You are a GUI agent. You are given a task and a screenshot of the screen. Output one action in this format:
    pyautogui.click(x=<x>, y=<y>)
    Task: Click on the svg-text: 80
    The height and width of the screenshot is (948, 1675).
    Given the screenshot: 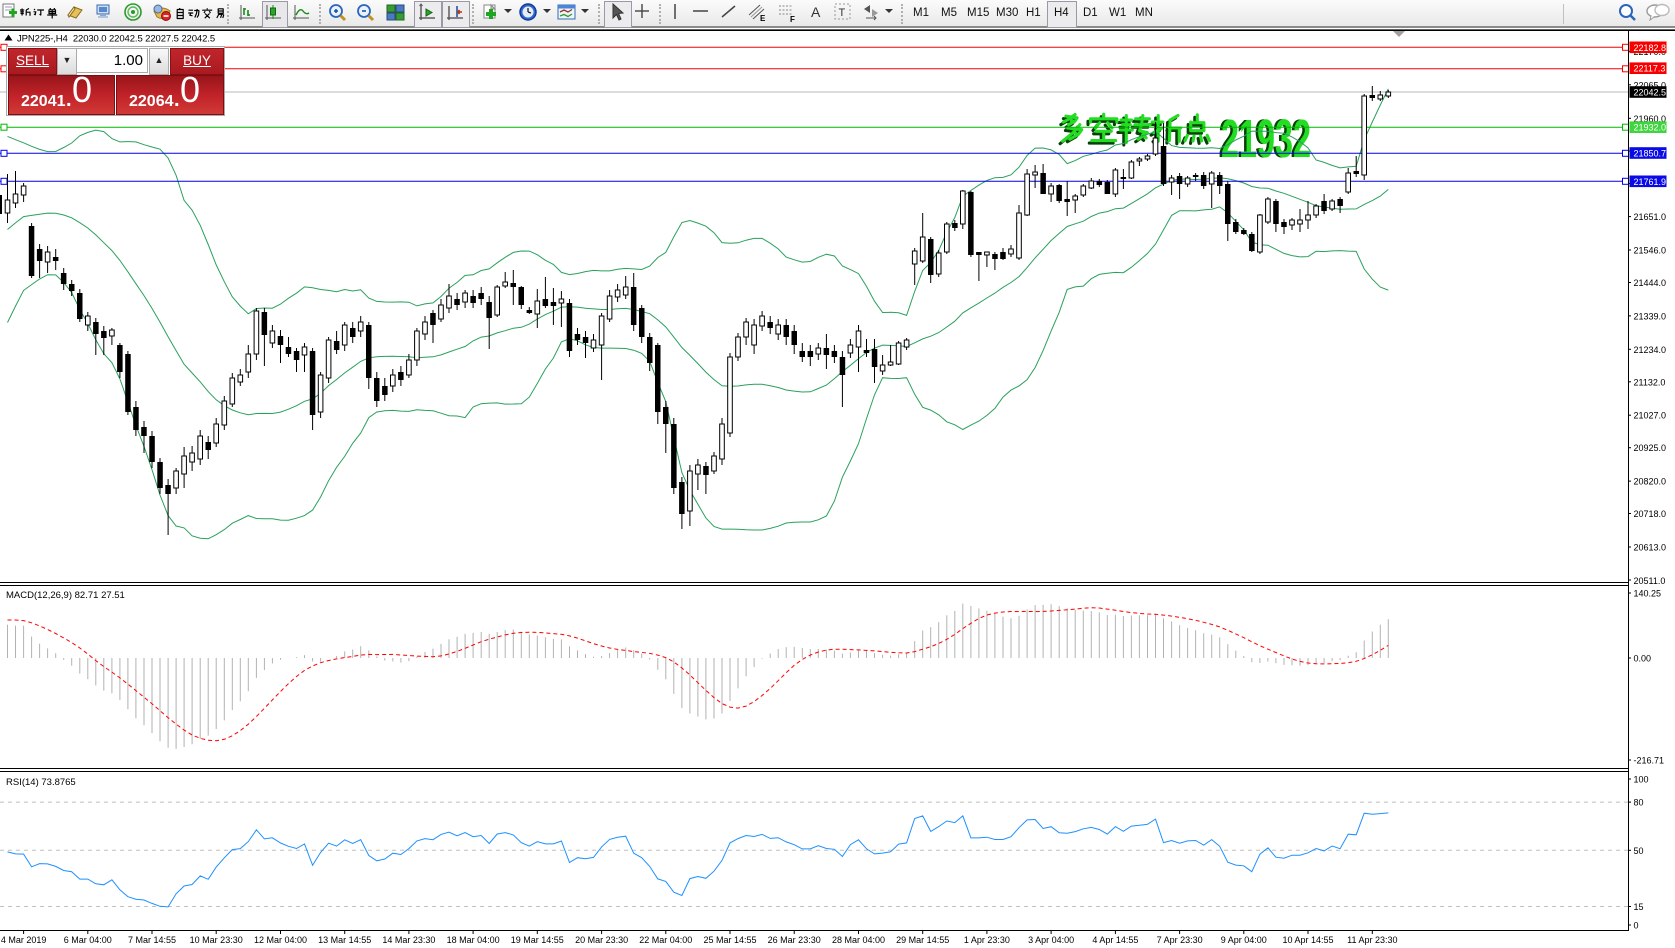 What is the action you would take?
    pyautogui.click(x=1639, y=803)
    